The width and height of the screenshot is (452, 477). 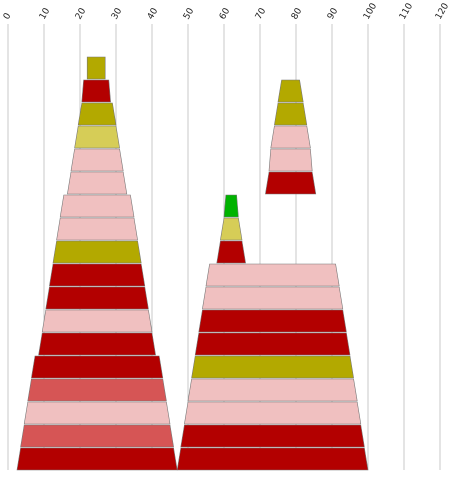 What do you see at coordinates (45, 13) in the screenshot?
I see `x-tick-label: 10` at bounding box center [45, 13].